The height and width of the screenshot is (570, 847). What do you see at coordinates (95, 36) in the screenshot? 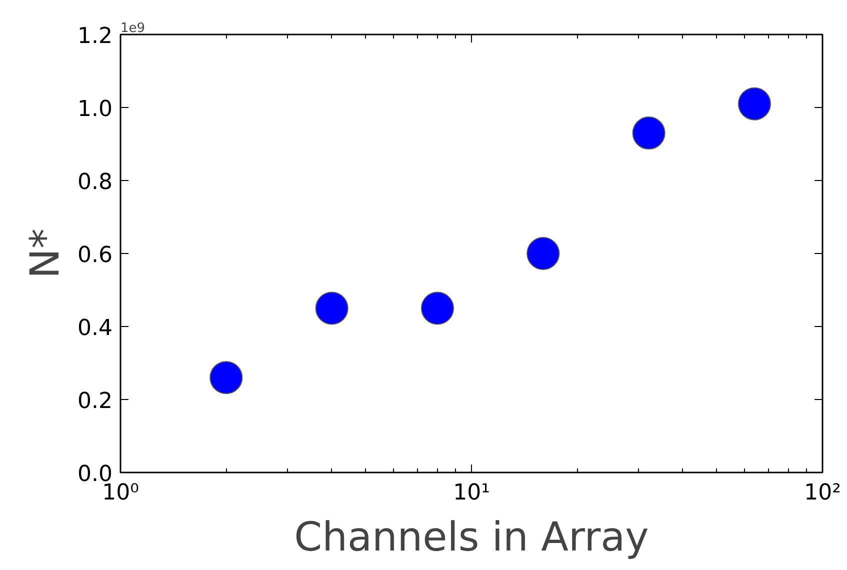
I see `y-tick-label: 1.2` at bounding box center [95, 36].